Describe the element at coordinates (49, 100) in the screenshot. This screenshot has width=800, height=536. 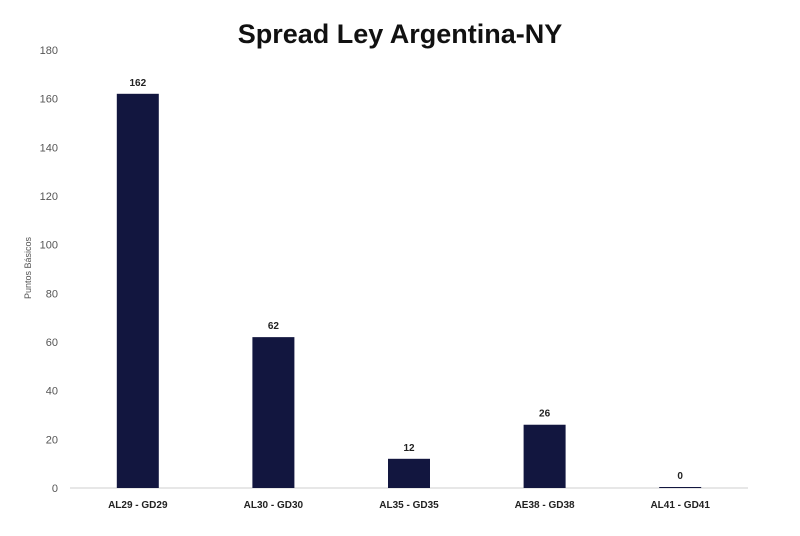
I see `y-tick-label: 160` at that location.